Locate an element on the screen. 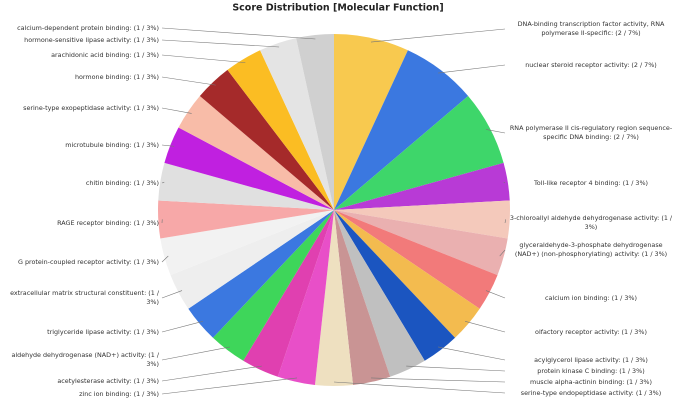 This screenshot has height=401, width=676. category-label: muscle alpha-actinin binding is located at coordinates (576, 381).